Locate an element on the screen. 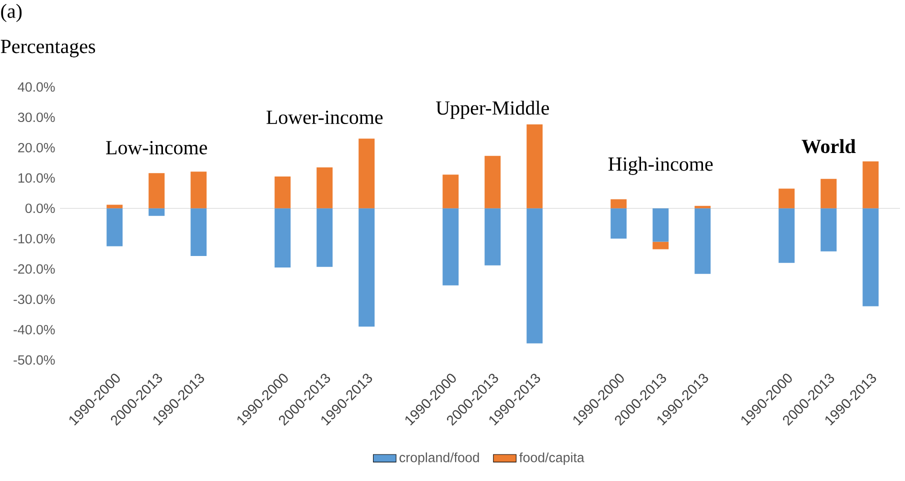 The width and height of the screenshot is (905, 481). y-tick-label: -50.0% is located at coordinates (34, 360).